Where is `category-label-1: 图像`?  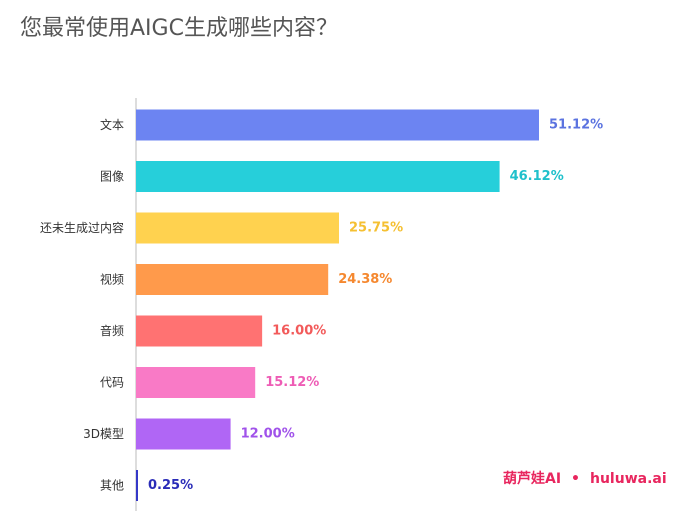 category-label-1: 图像 is located at coordinates (112, 177).